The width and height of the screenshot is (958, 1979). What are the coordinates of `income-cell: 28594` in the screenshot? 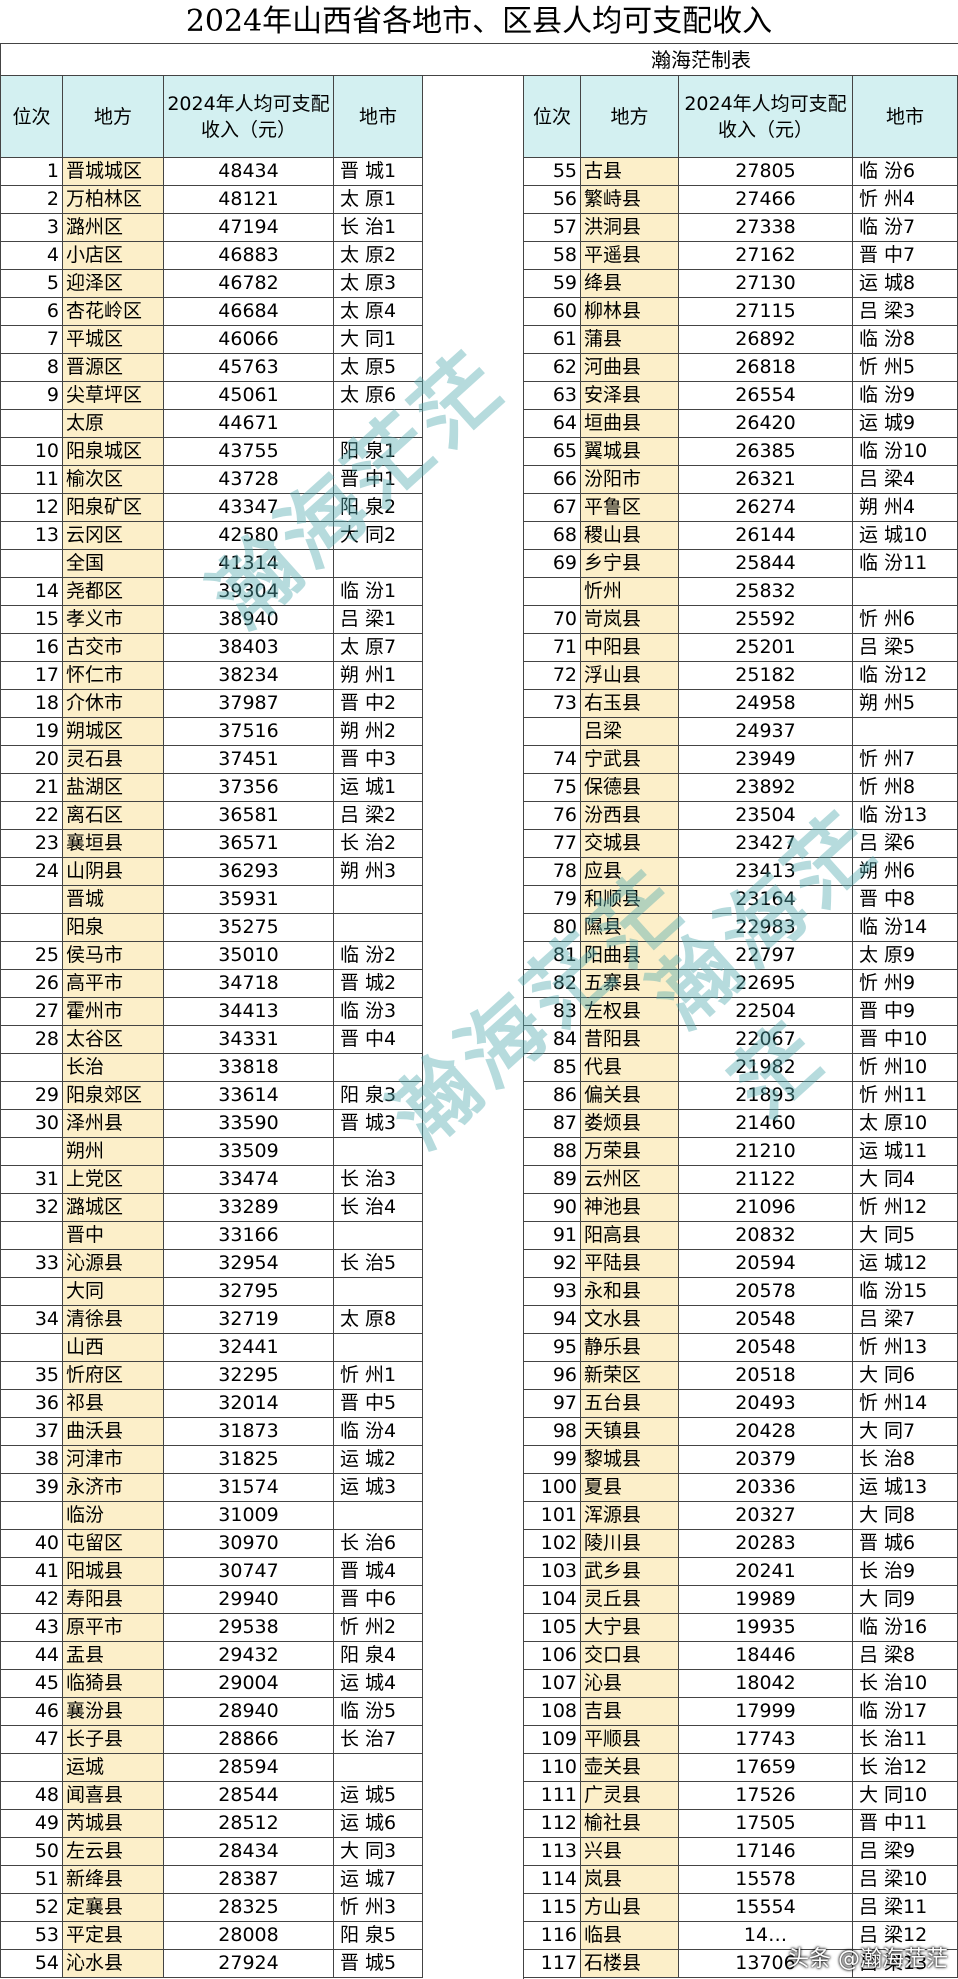 It's located at (249, 1768).